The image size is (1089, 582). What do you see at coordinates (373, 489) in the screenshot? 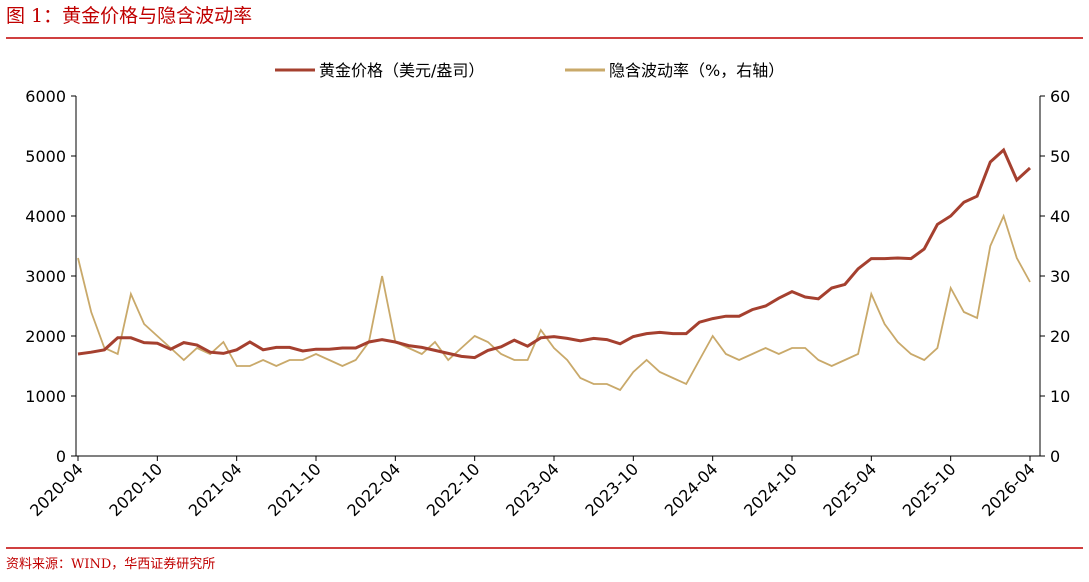
I see `x-tick-label: 2022-04` at bounding box center [373, 489].